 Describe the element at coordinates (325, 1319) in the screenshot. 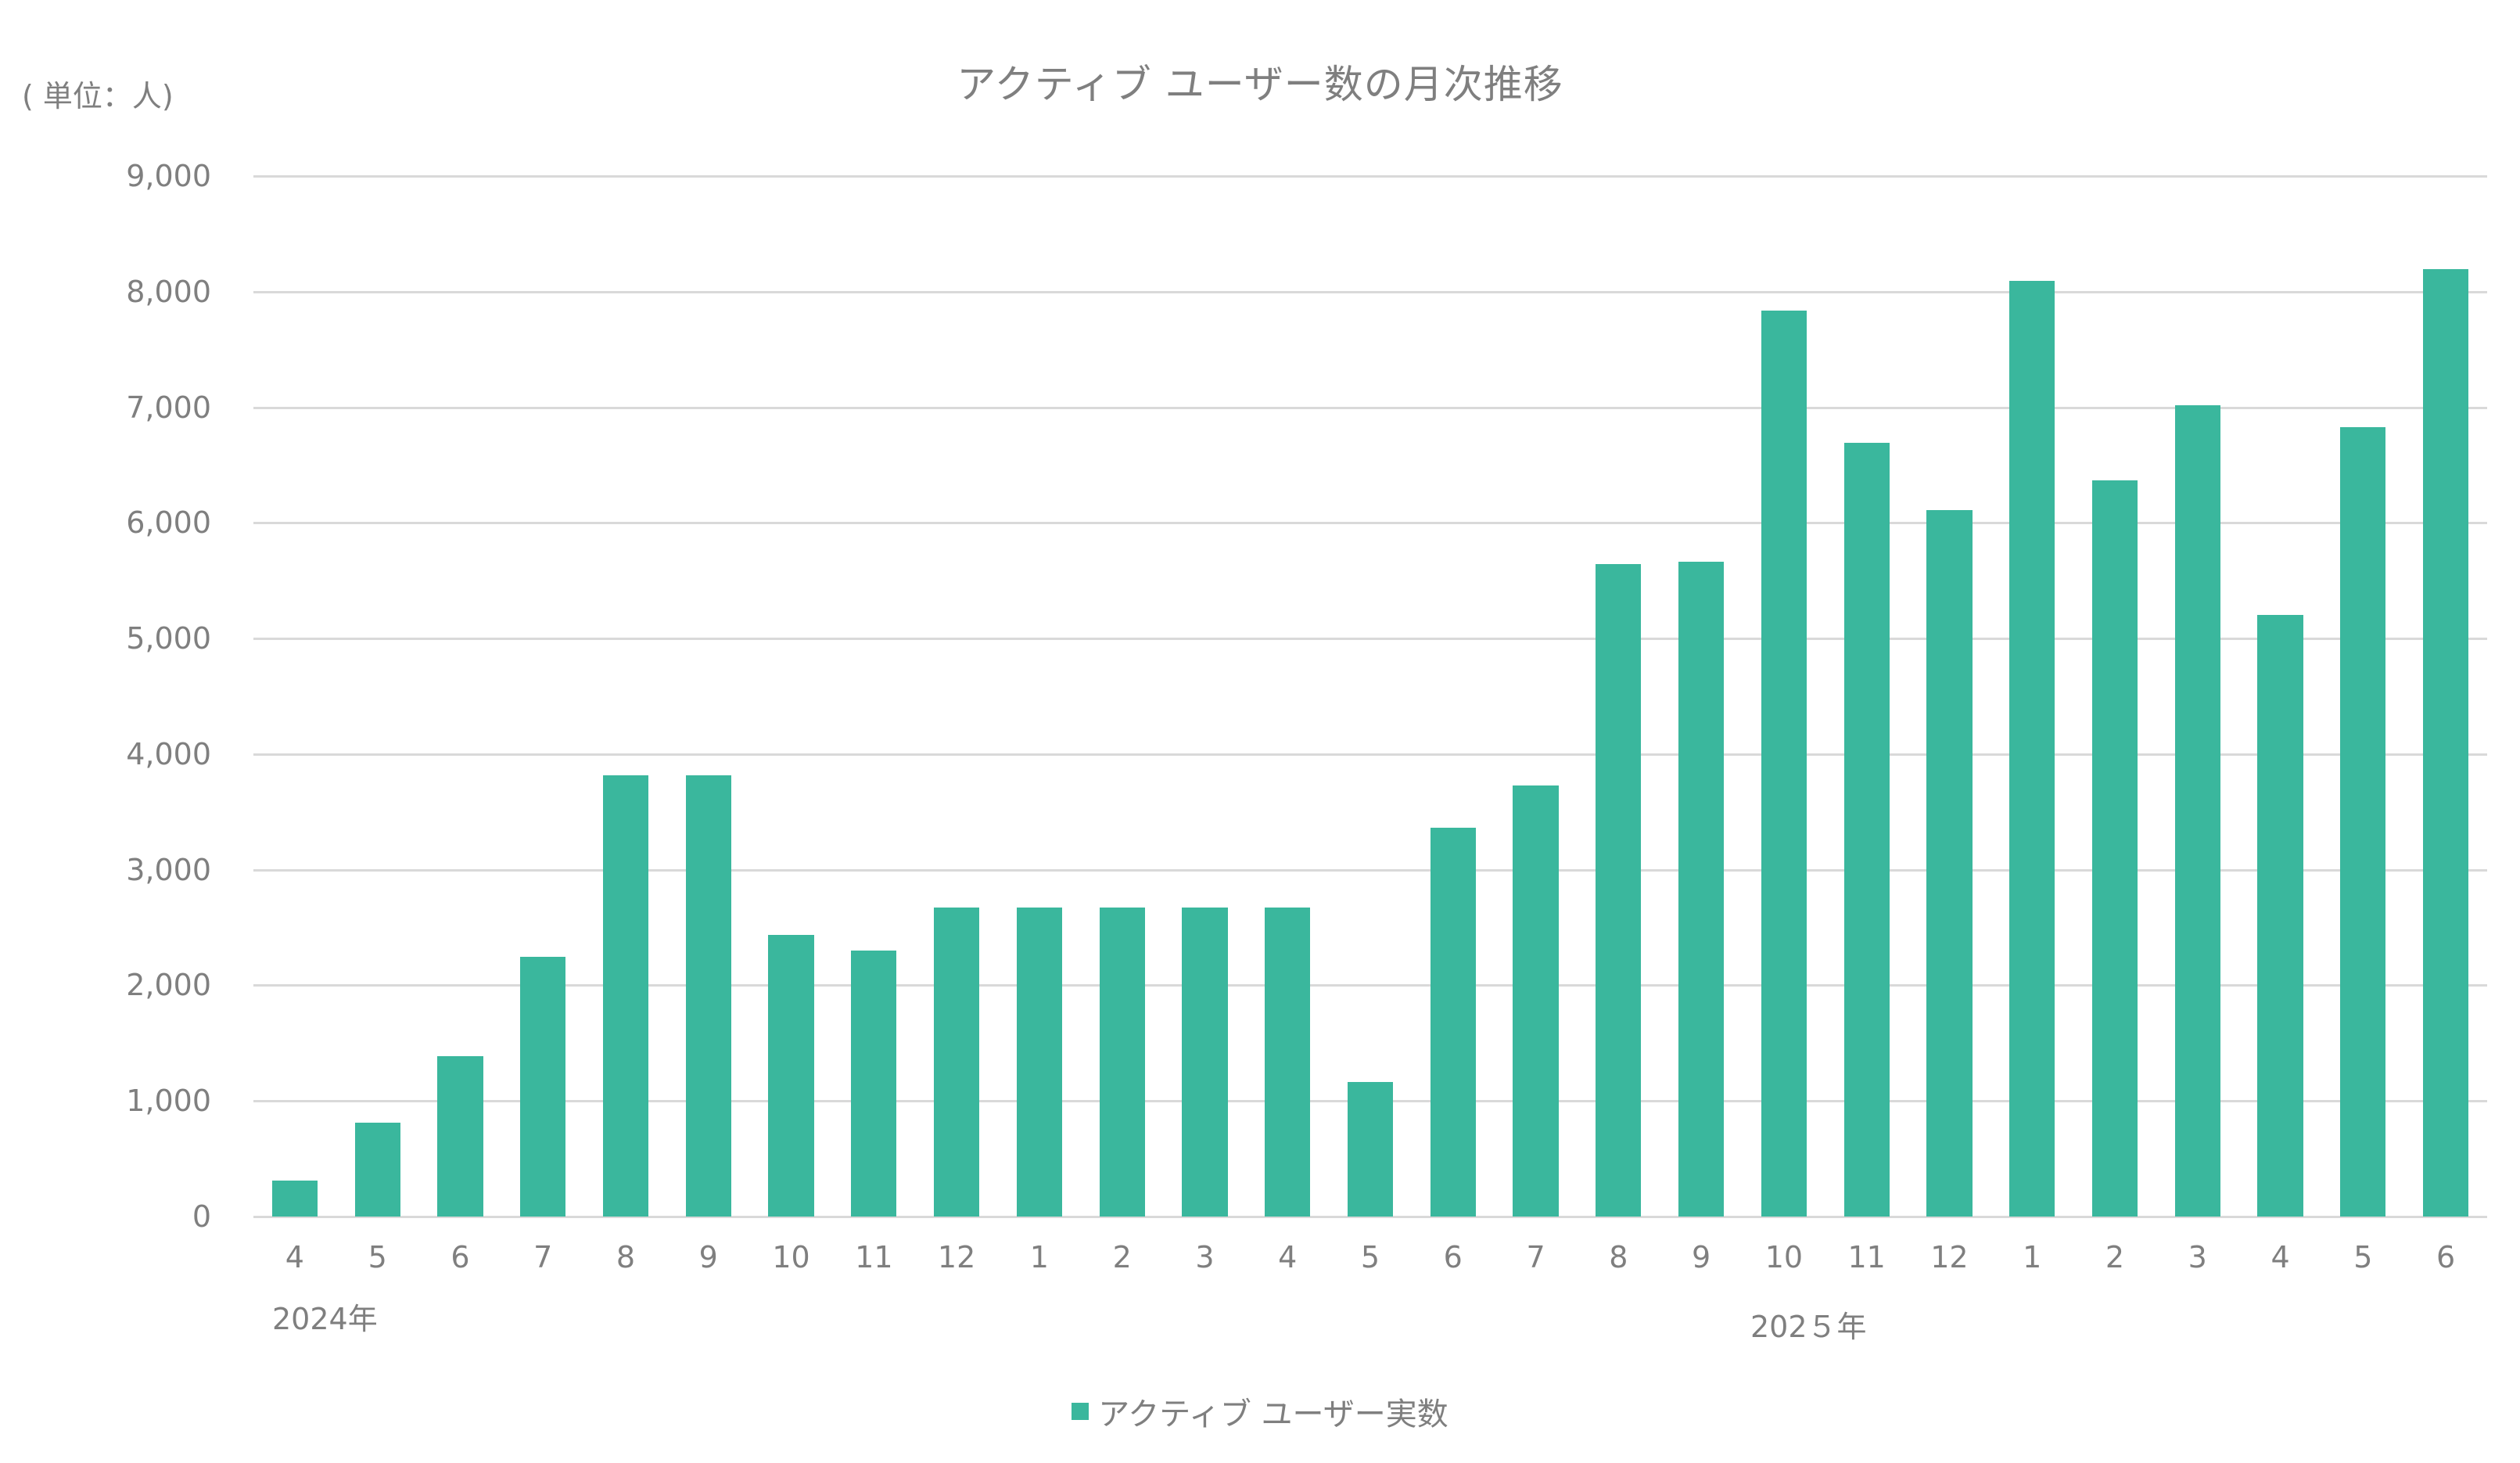

I see `year-label: 2024年` at that location.